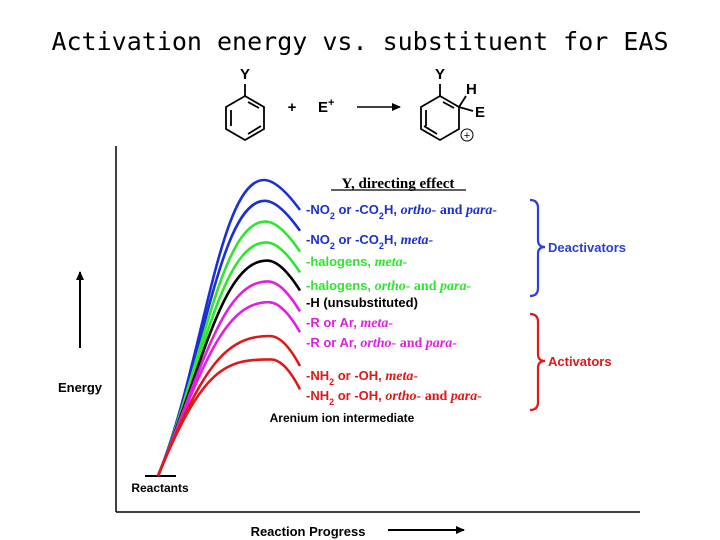 This screenshot has width=720, height=540. Describe the element at coordinates (381, 343) in the screenshot. I see `legend-row: -R or Ar, ortho- and para-` at that location.